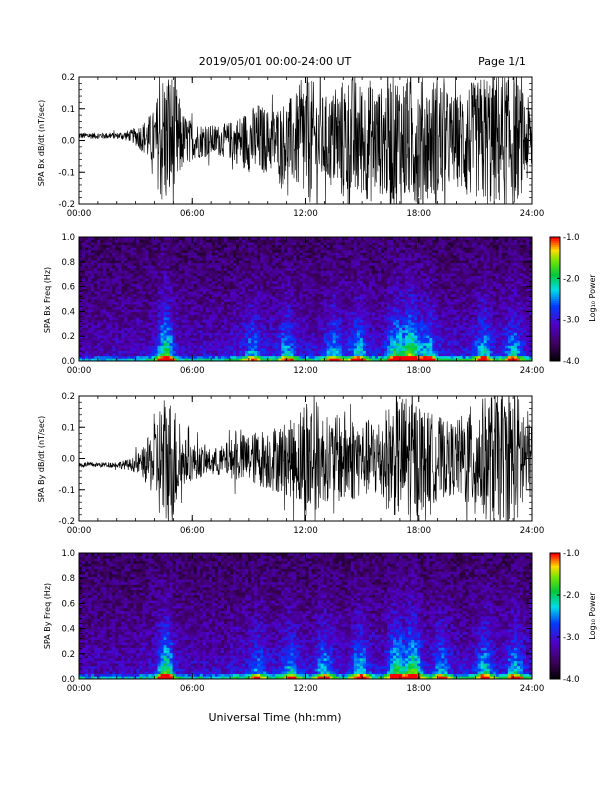  I want to click on y-tick-label: 0.0, so click(68, 142).